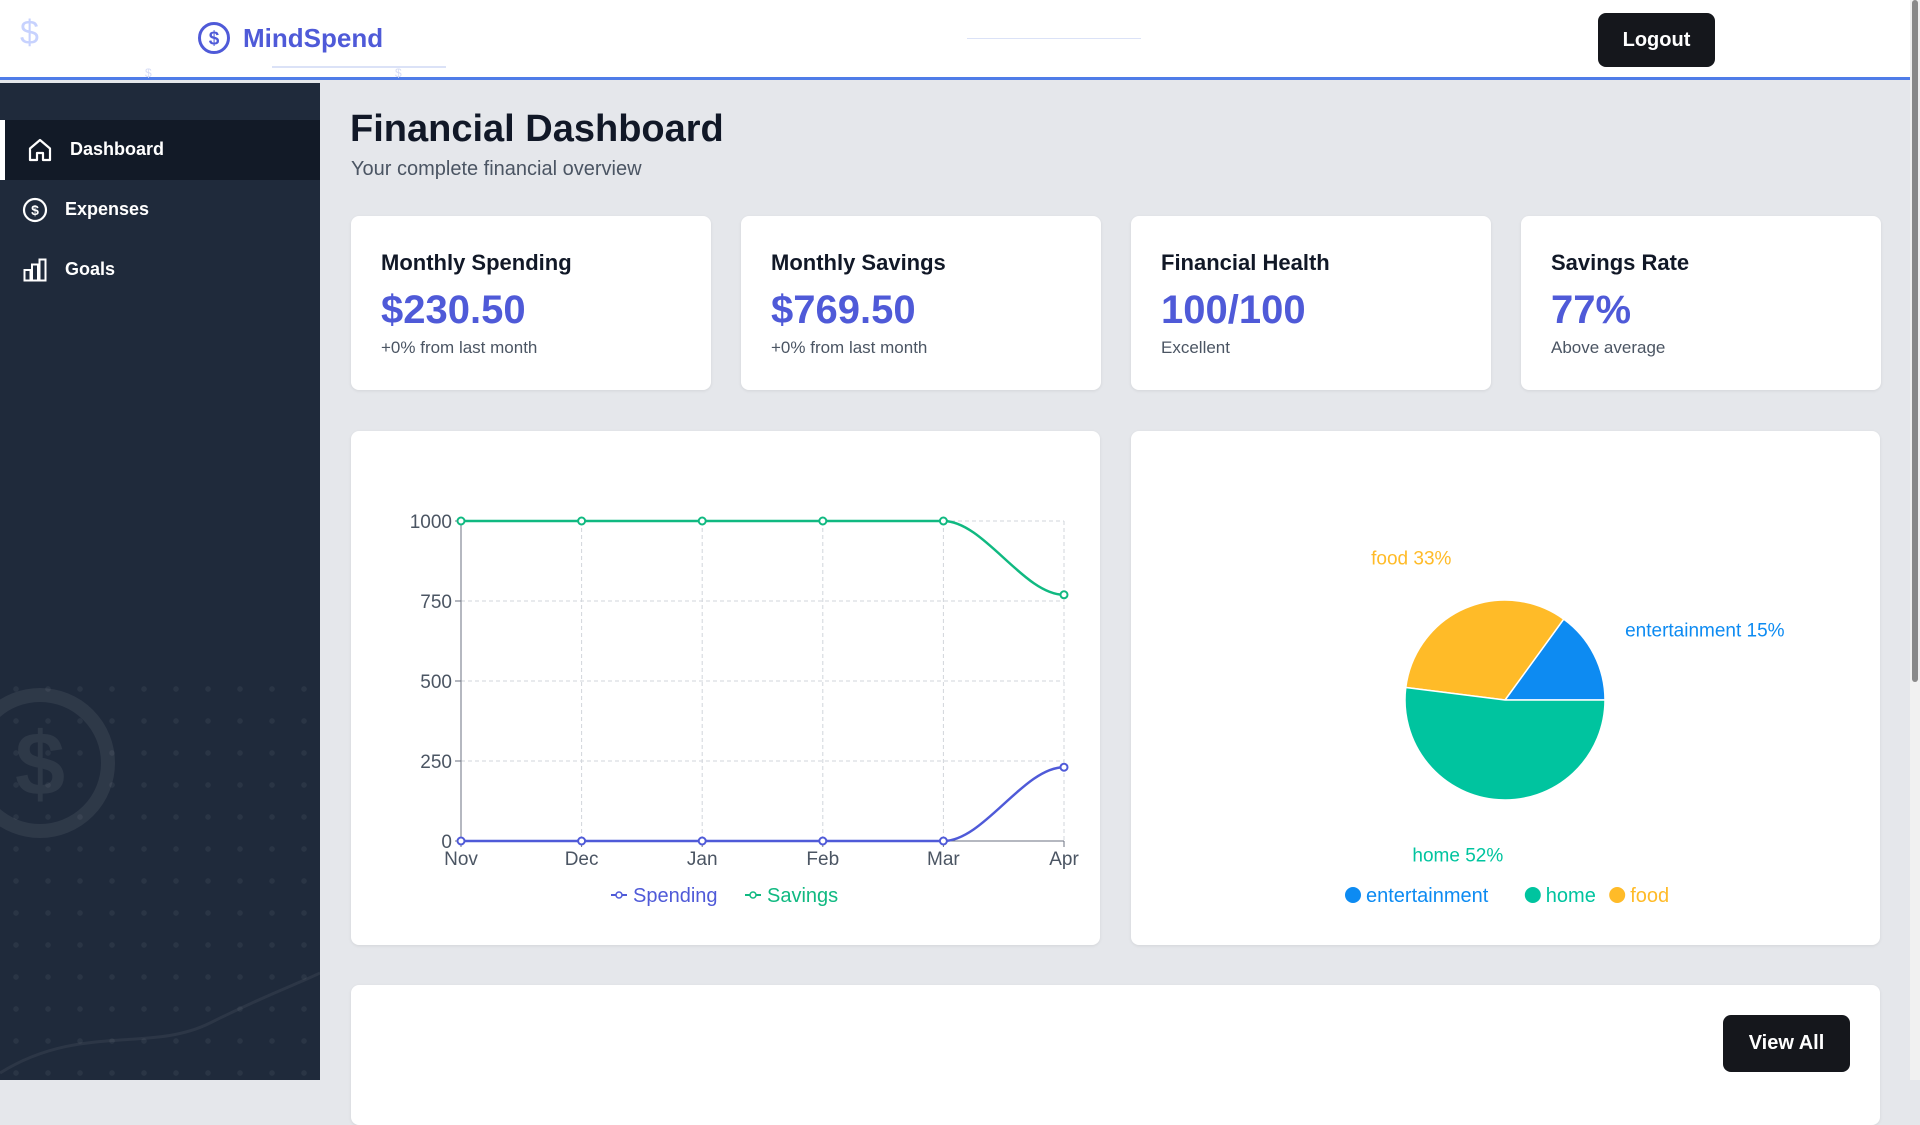 Image resolution: width=1920 pixels, height=1125 pixels. What do you see at coordinates (1608, 347) in the screenshot?
I see `stat-card-note: Above average` at bounding box center [1608, 347].